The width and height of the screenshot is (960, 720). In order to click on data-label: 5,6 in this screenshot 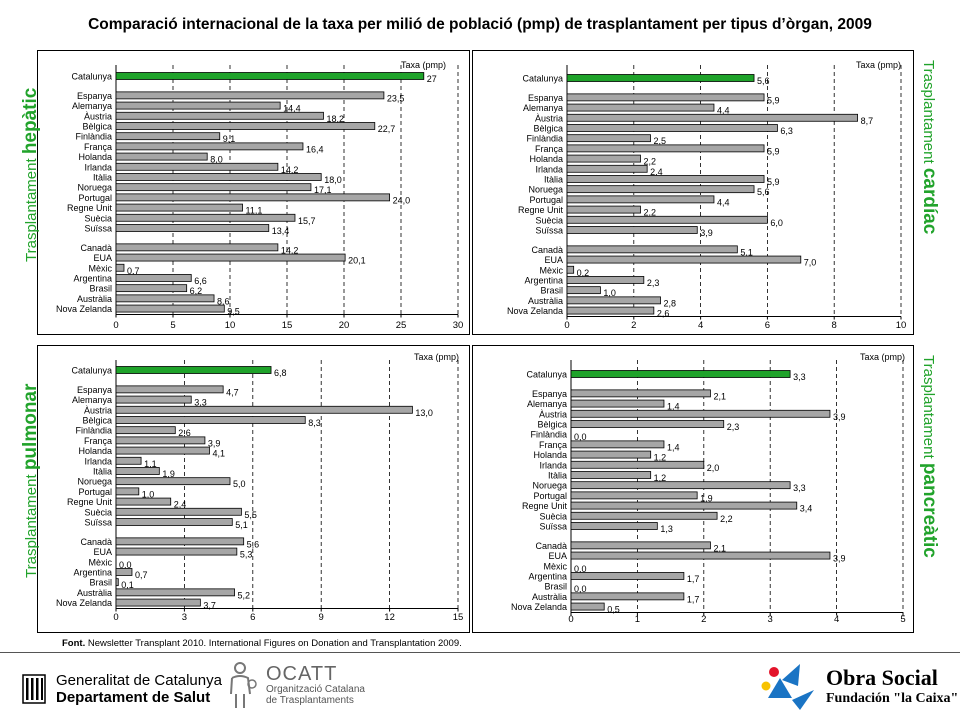, I will do `click(763, 192)`.